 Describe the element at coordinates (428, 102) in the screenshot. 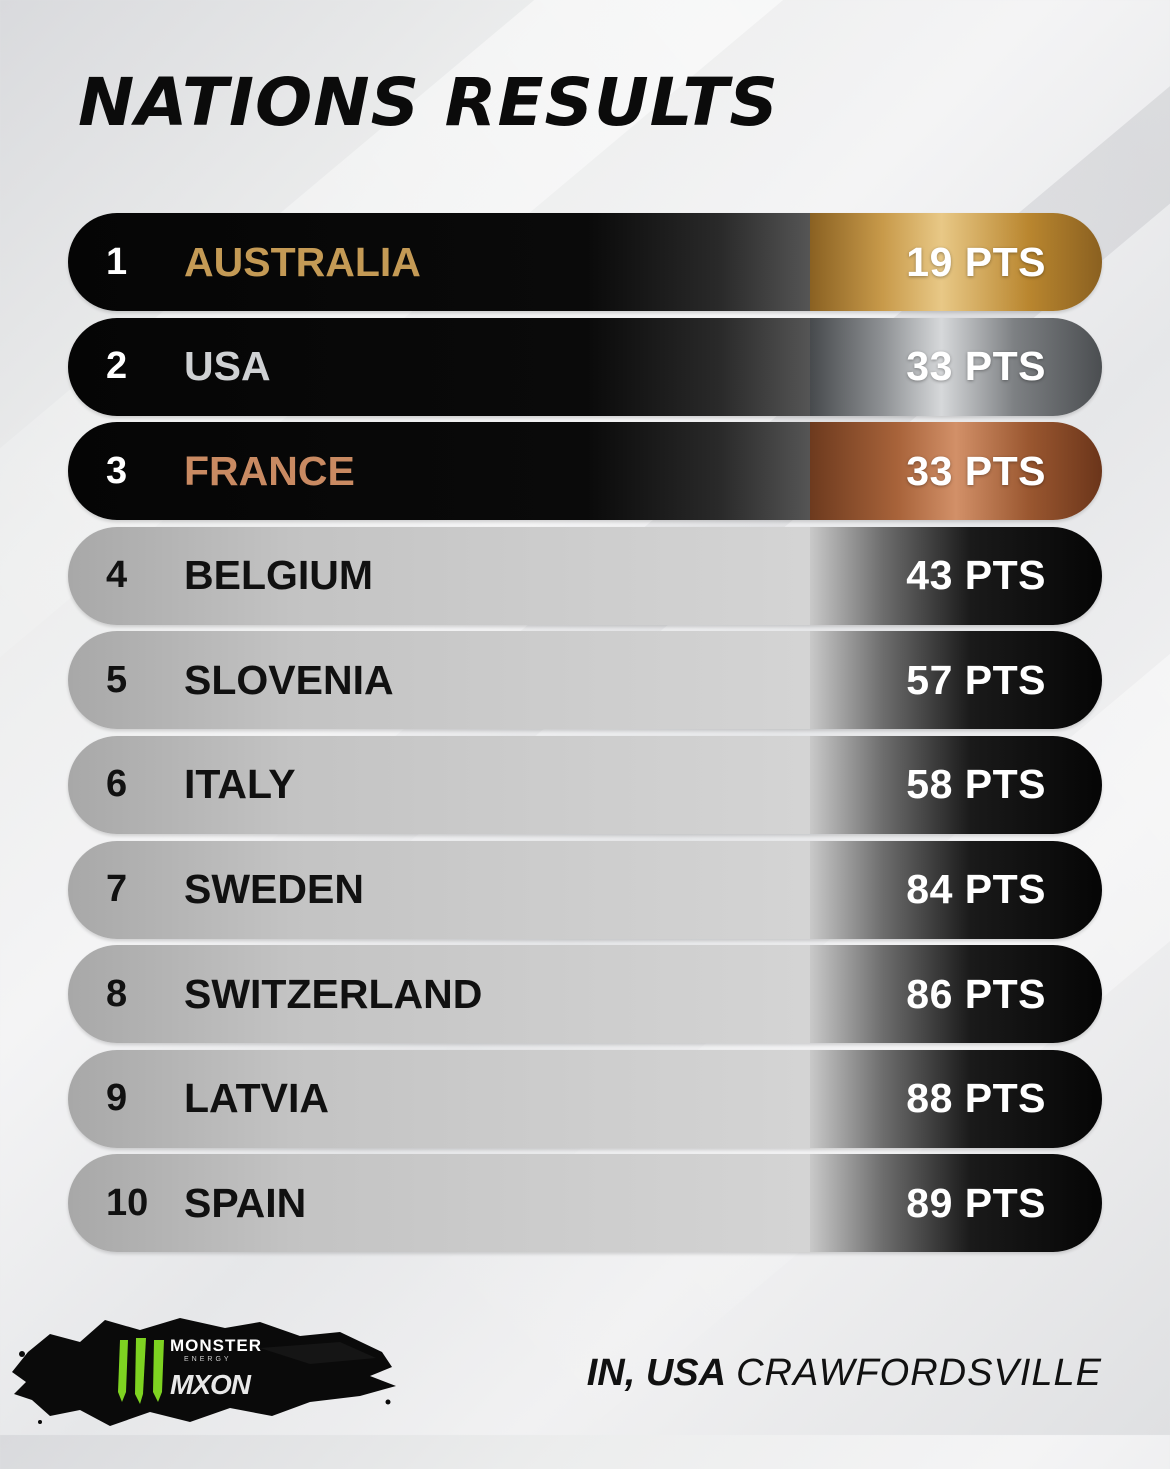

I see `page-title: NATIONS RESULTS` at that location.